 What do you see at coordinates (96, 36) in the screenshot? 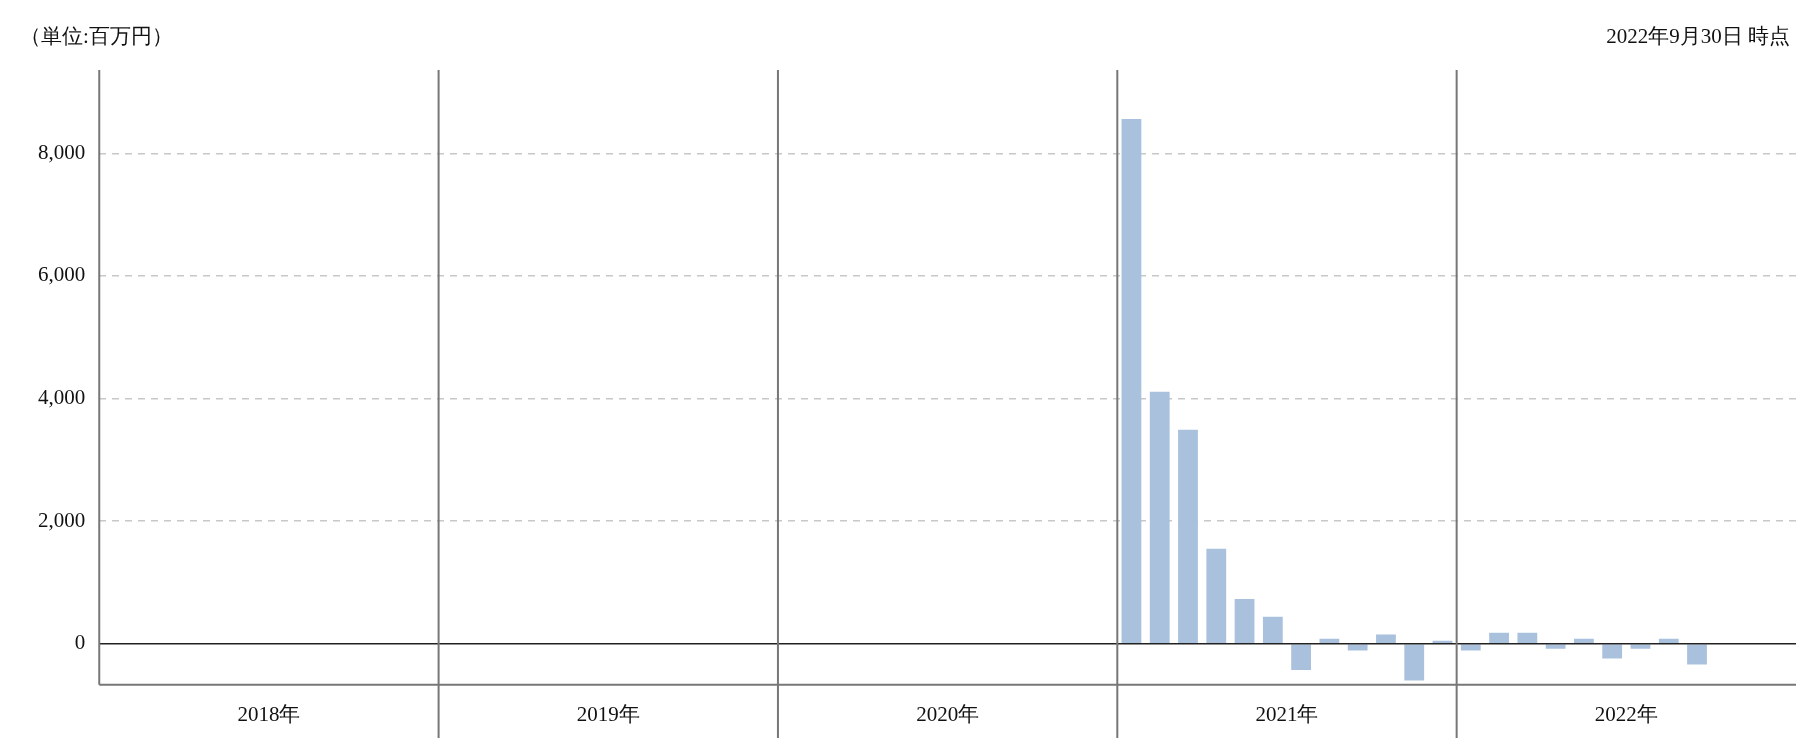
I see `y-axis-title: （単位:百万円）` at bounding box center [96, 36].